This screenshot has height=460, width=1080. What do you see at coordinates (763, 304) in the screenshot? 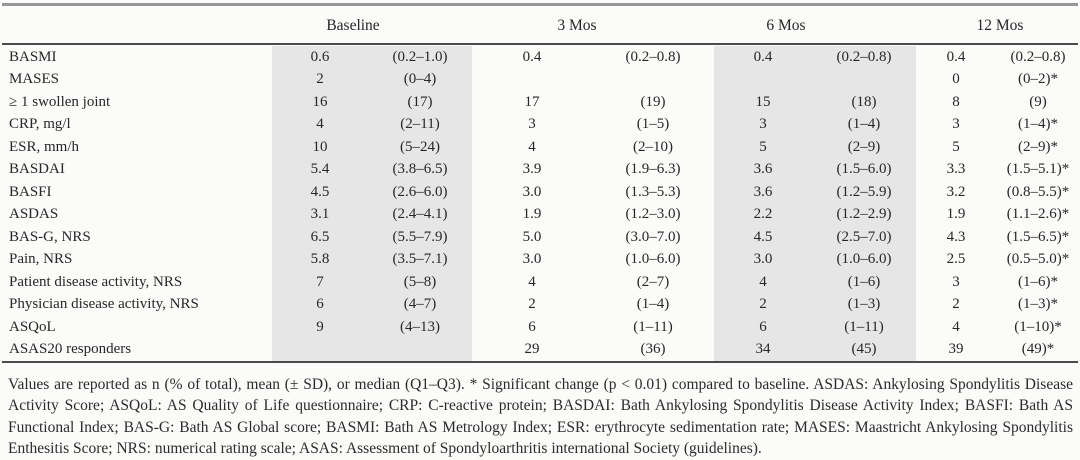
I see `month6-value-cell: 2` at bounding box center [763, 304].